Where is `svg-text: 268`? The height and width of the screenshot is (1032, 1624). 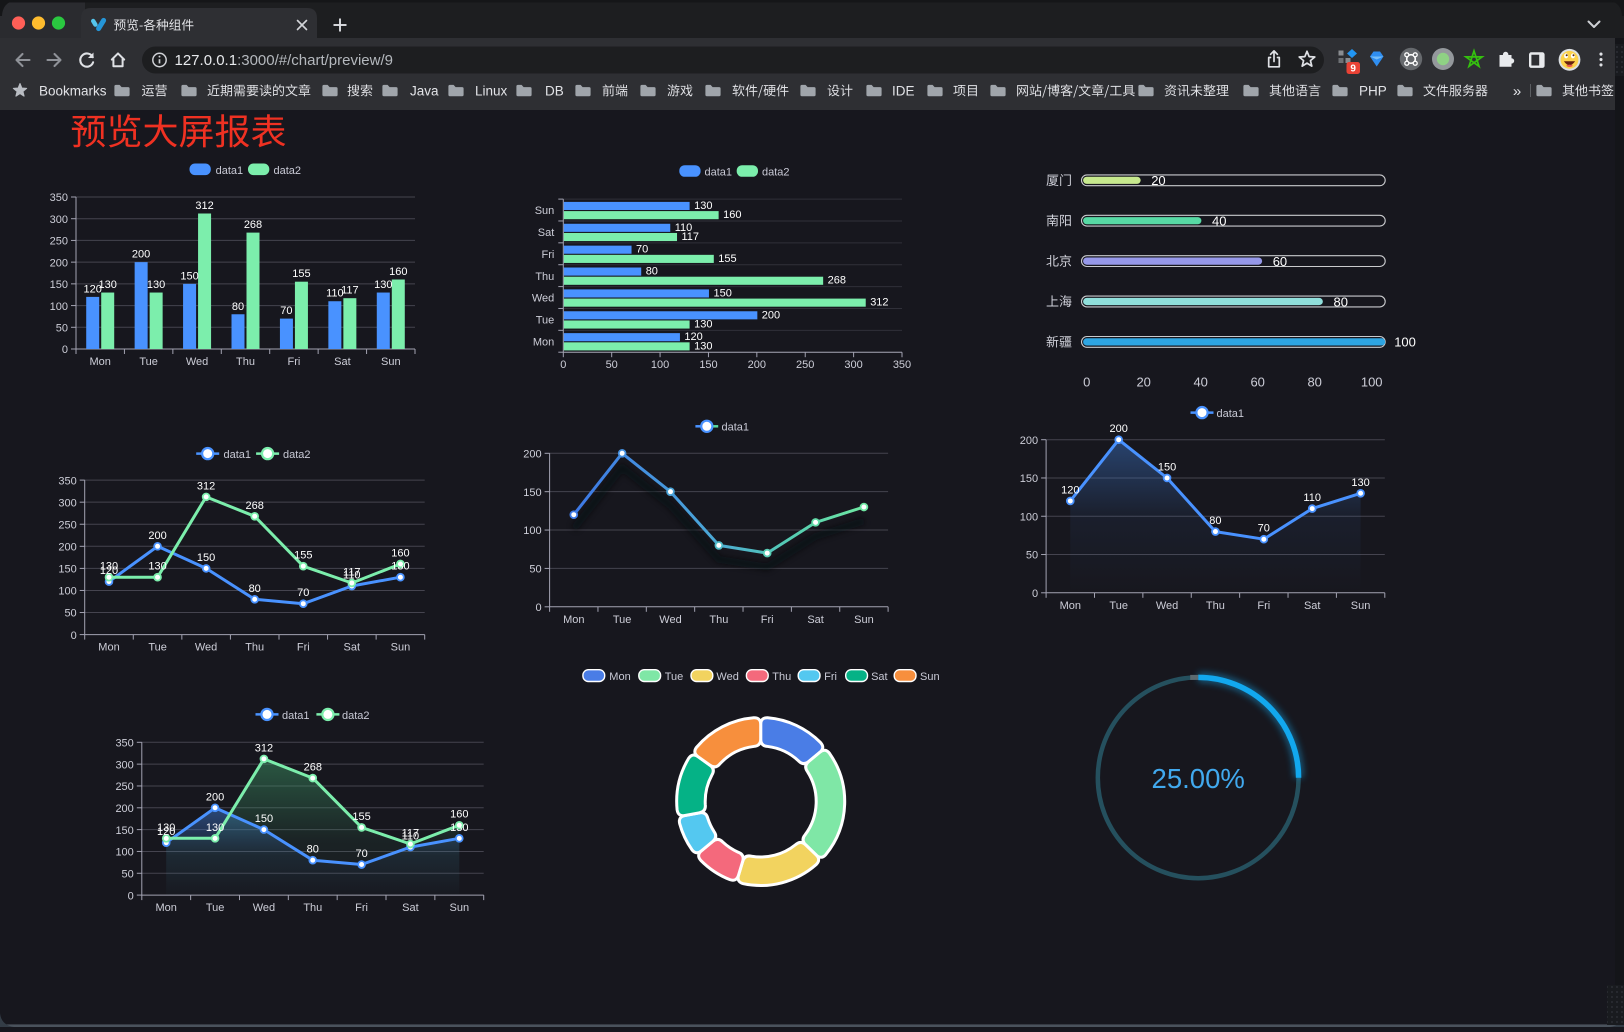
svg-text: 268 is located at coordinates (253, 225).